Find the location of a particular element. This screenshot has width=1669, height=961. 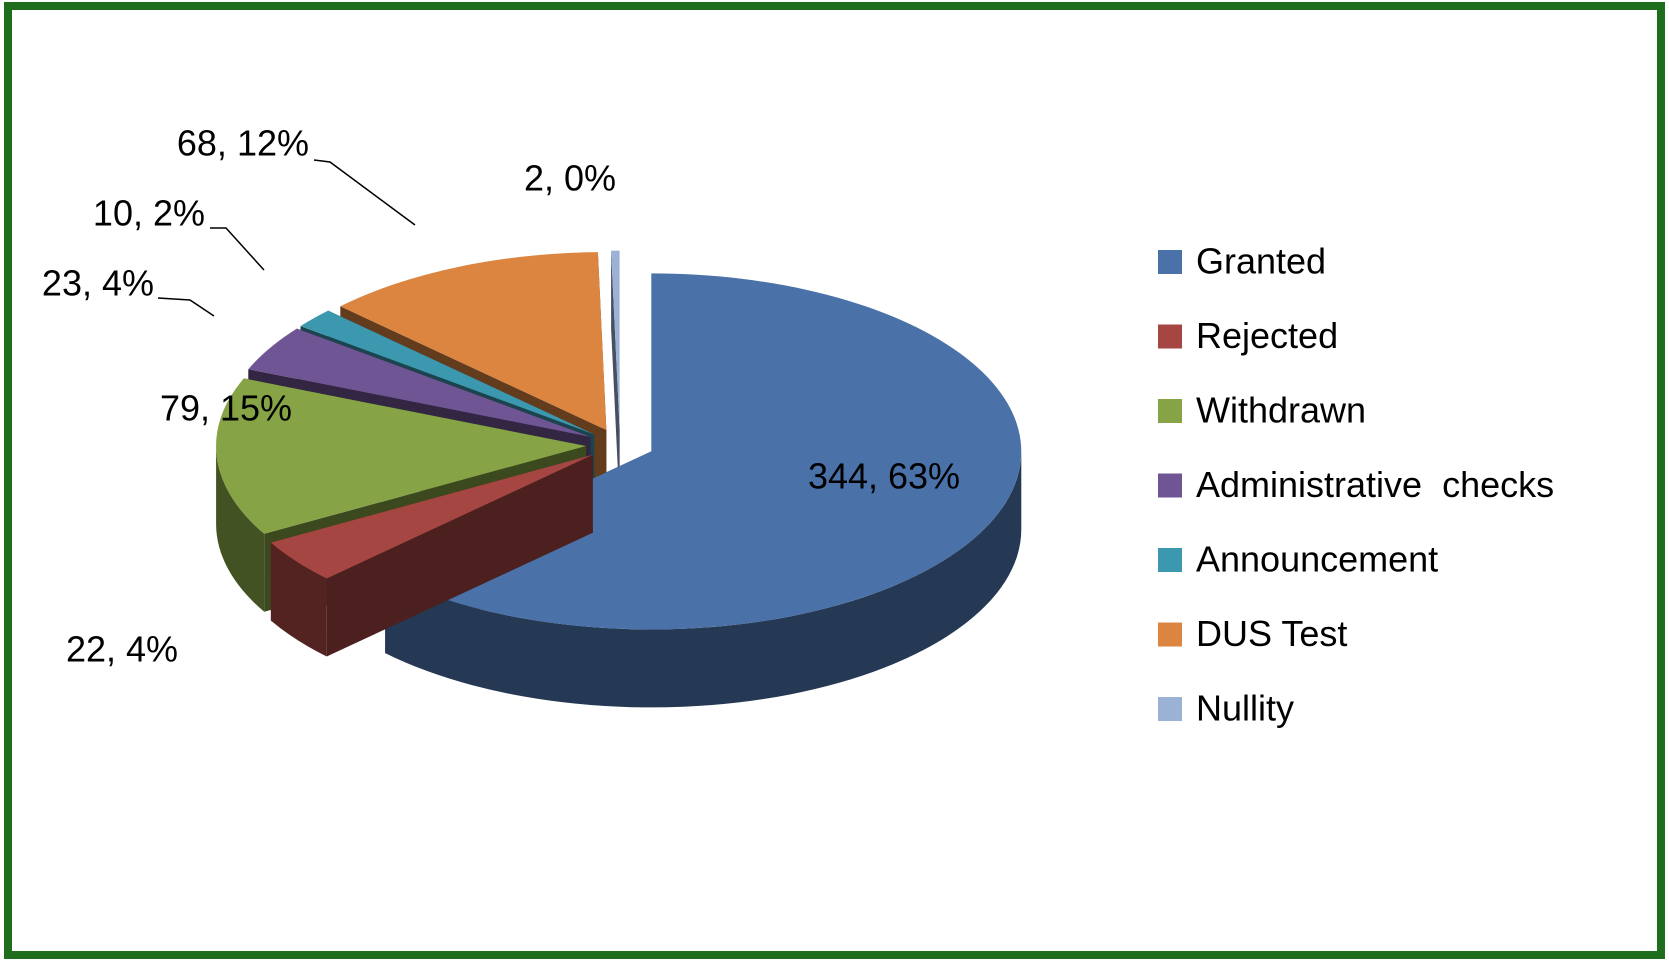

legend-label: Withdrawn is located at coordinates (1281, 410).